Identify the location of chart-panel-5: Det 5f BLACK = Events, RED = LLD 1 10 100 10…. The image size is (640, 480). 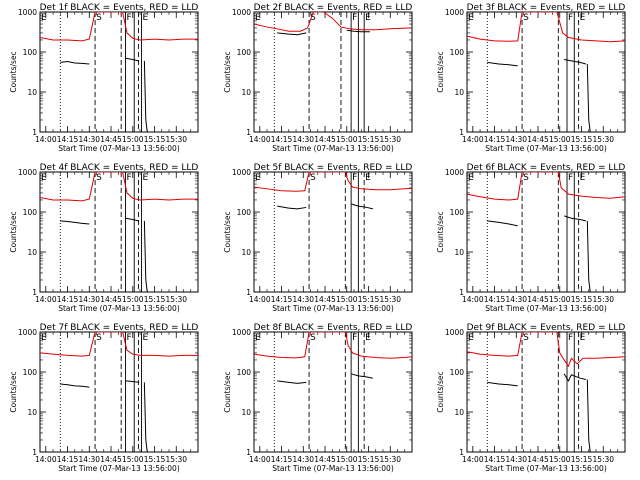
(318, 238).